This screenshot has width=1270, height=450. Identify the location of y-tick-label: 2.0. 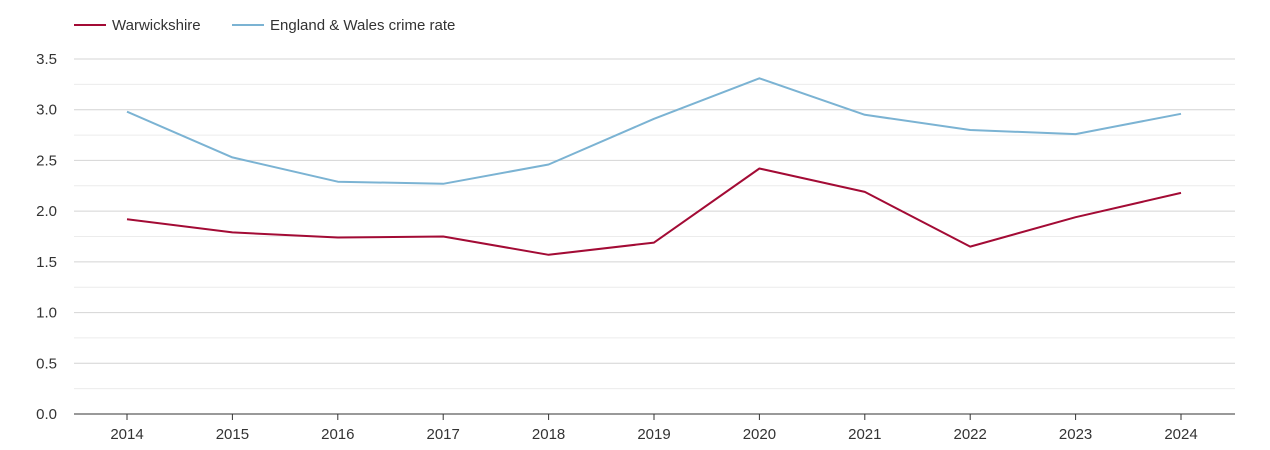
(46, 211).